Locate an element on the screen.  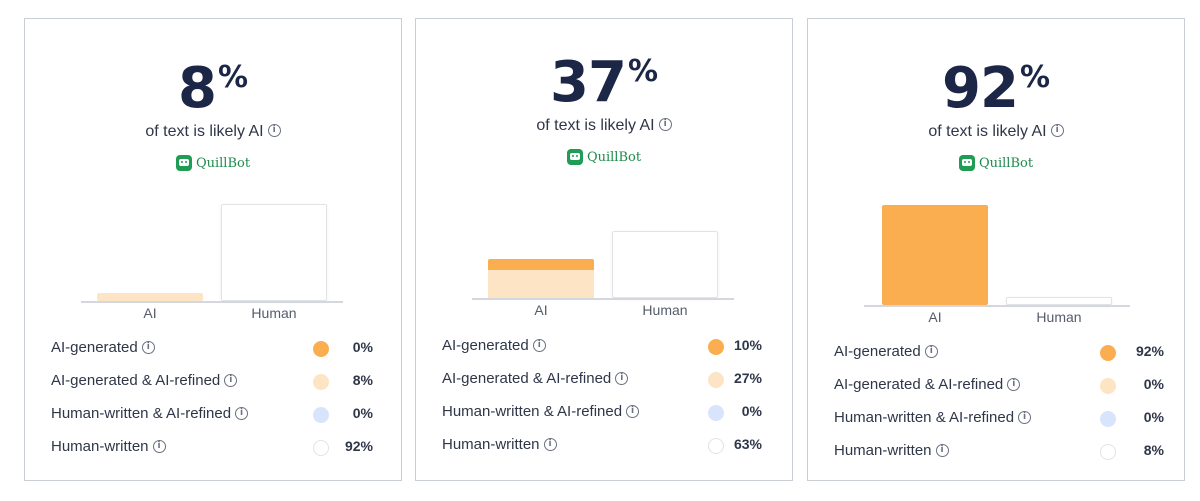
legend-row-ai-generated-ai-refined: AI-generated & AI-refined i 27% is located at coordinates (605, 379).